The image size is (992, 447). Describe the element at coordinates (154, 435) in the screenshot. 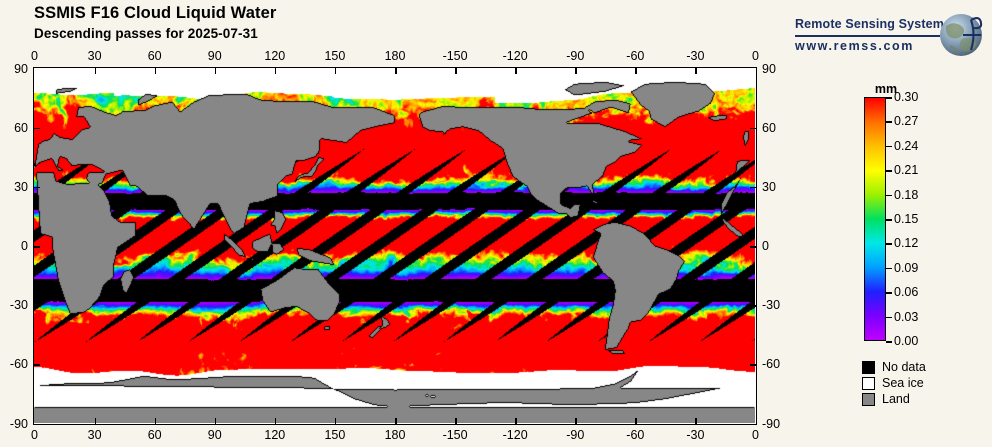

I see `x-axis-label: 60` at that location.